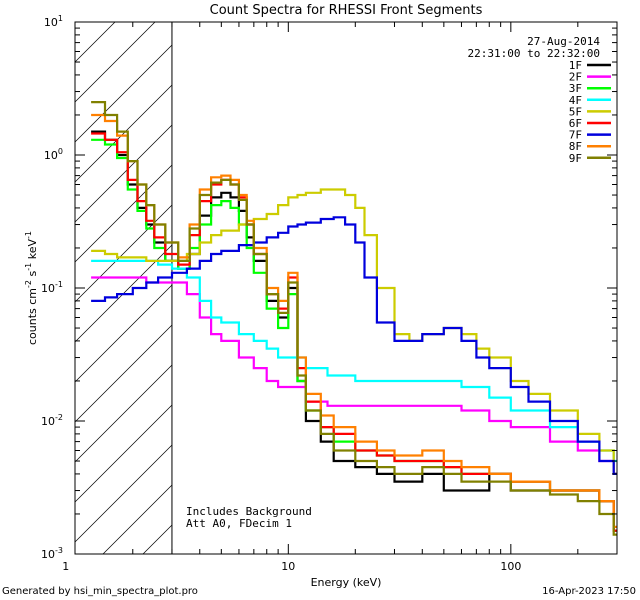 Image resolution: width=640 pixels, height=600 pixels. What do you see at coordinates (510, 566) in the screenshot?
I see `x-tick-label: 100` at bounding box center [510, 566].